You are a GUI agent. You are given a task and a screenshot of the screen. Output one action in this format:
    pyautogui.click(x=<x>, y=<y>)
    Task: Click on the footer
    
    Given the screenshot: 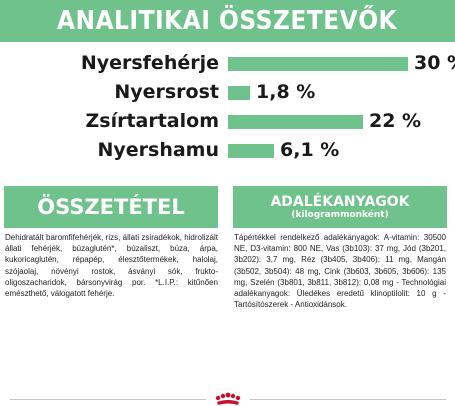 What is the action you would take?
    pyautogui.click(x=227, y=399)
    